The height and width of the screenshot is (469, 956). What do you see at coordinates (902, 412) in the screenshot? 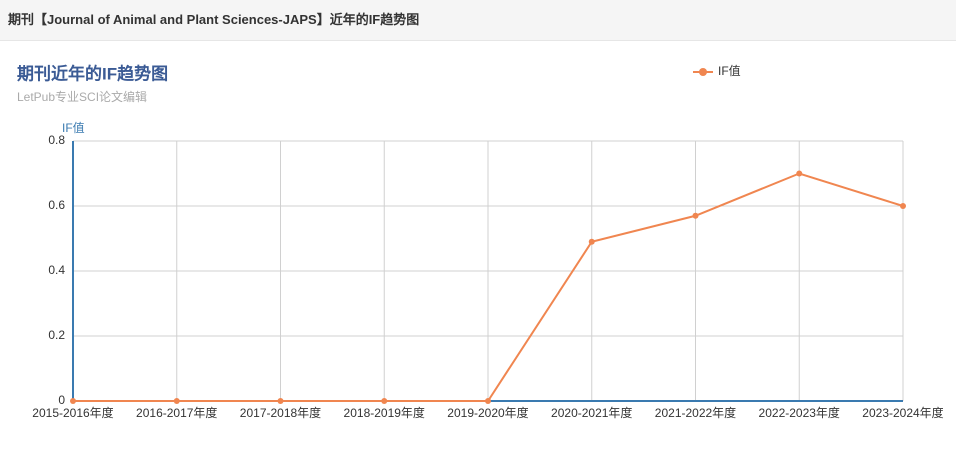
I see `x-tick-label: 2023-2024年度` at bounding box center [902, 412].